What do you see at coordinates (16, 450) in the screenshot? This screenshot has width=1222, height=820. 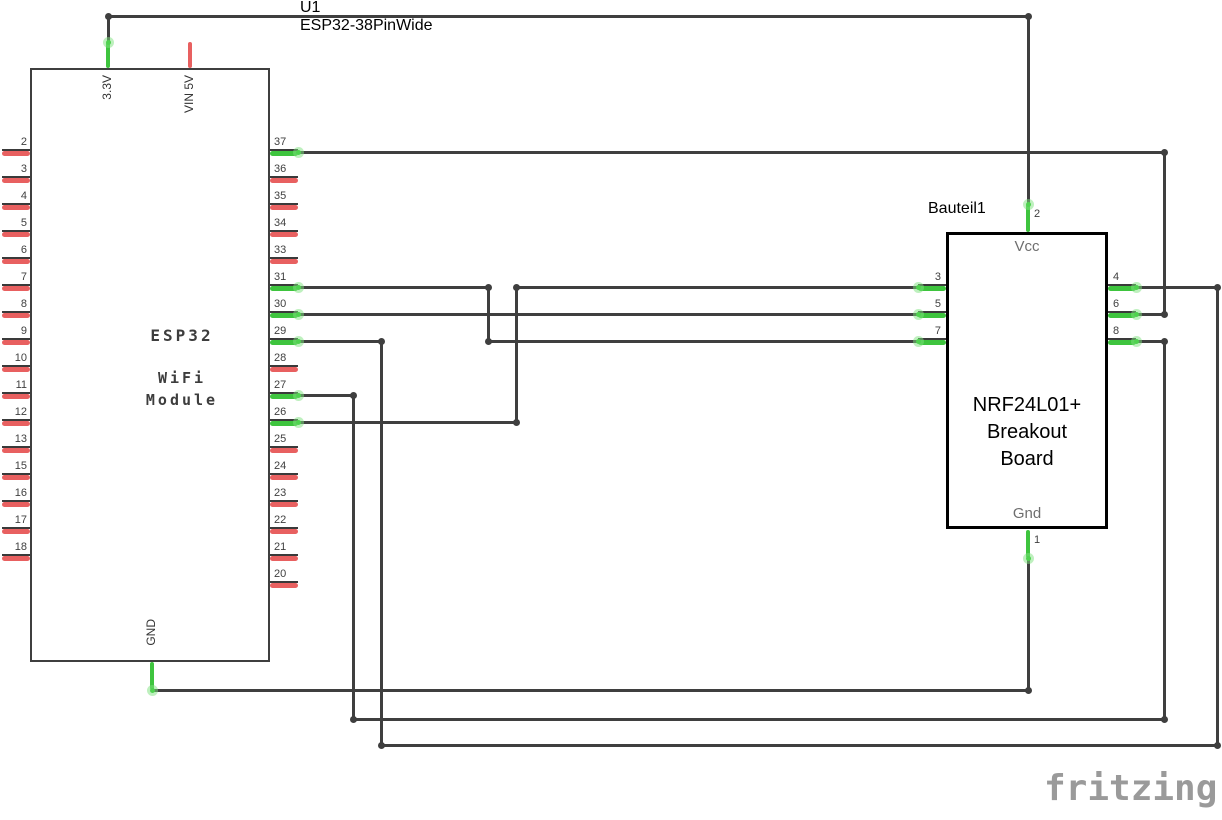 I see `pin-stub-GPIO12` at bounding box center [16, 450].